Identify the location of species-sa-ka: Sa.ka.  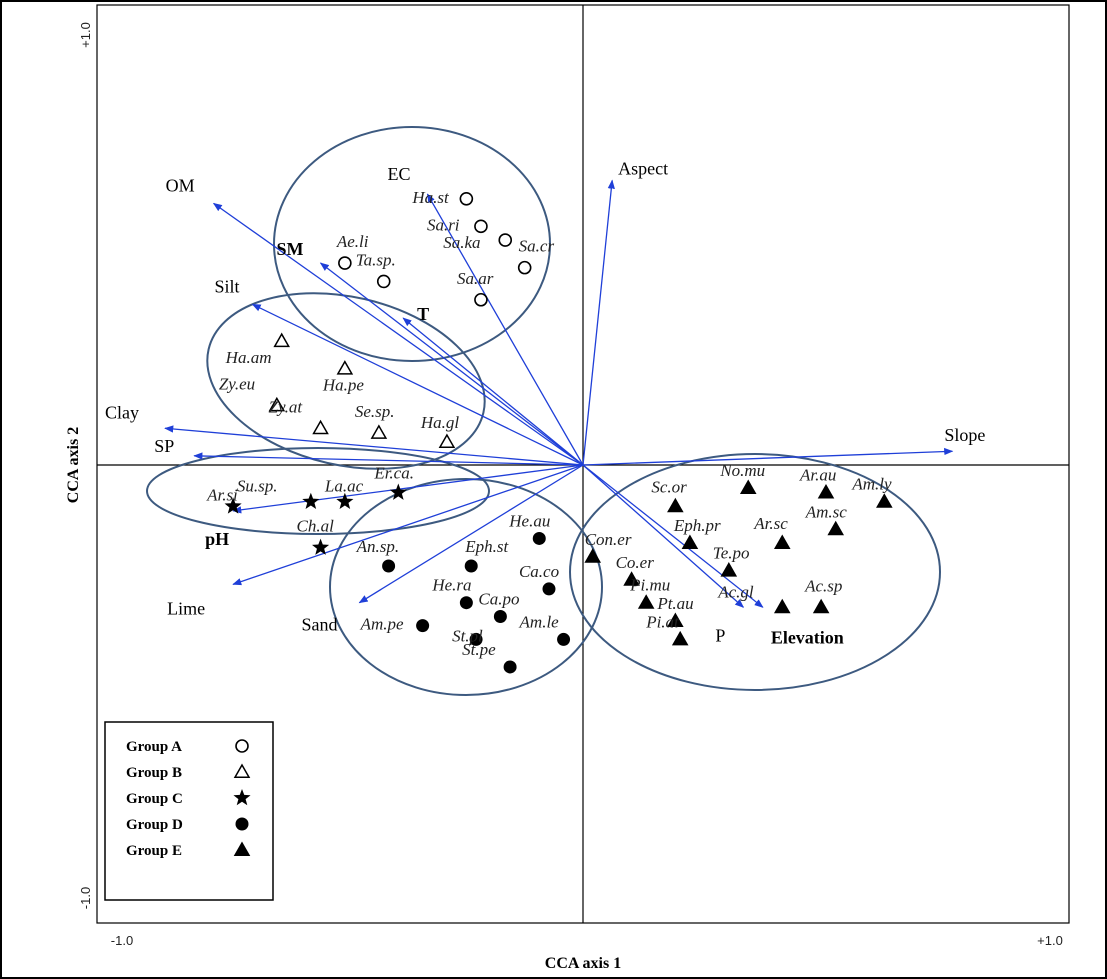
(478, 242).